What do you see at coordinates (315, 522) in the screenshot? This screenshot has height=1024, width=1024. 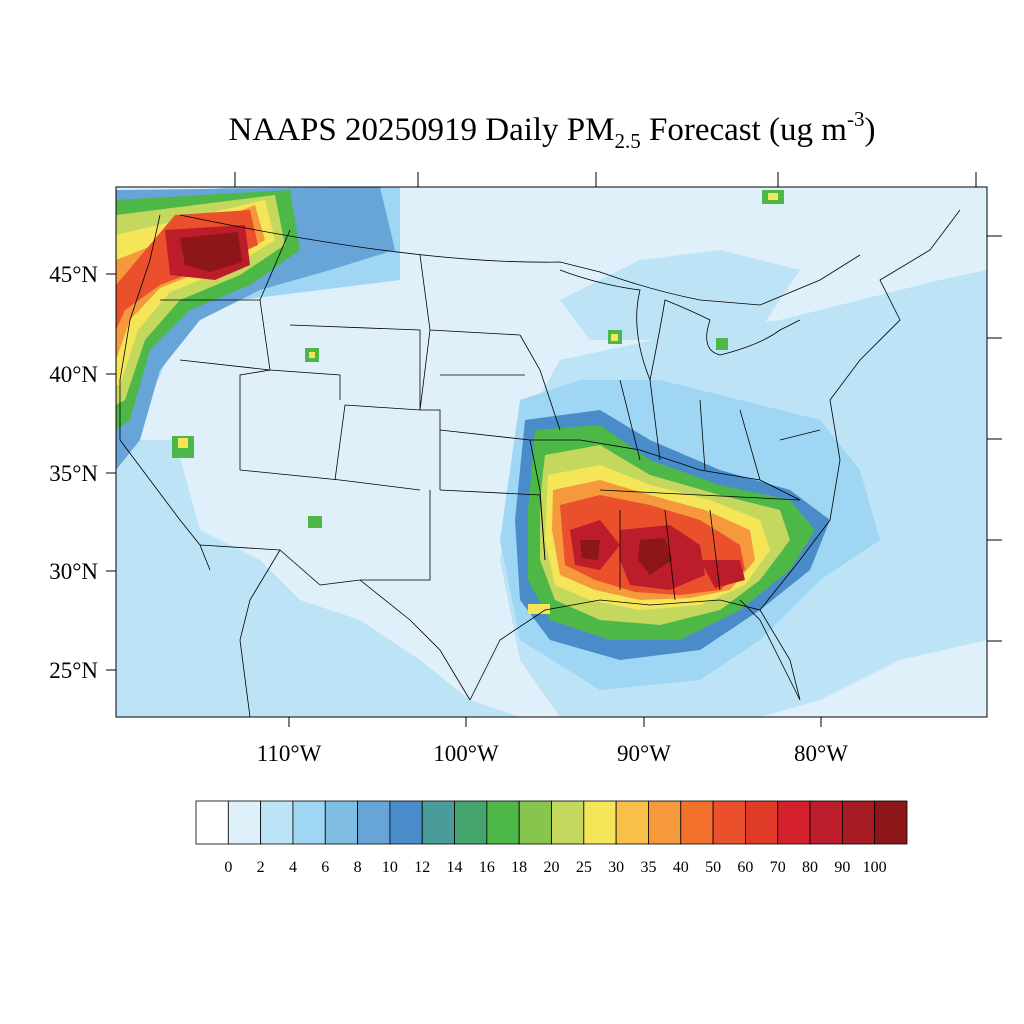 I see `hotspot-arizona` at bounding box center [315, 522].